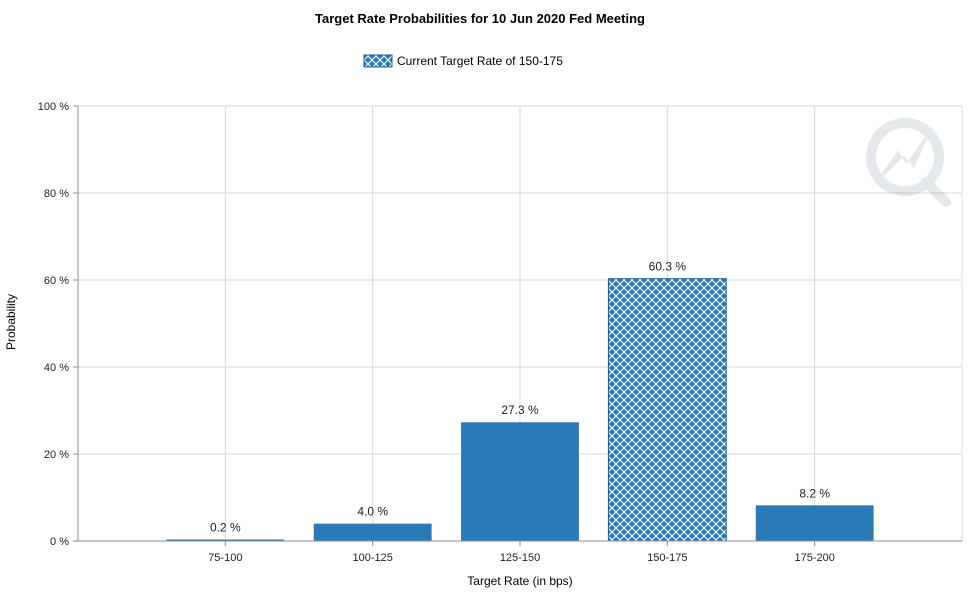  What do you see at coordinates (378, 61) in the screenshot?
I see `legend-swatch` at bounding box center [378, 61].